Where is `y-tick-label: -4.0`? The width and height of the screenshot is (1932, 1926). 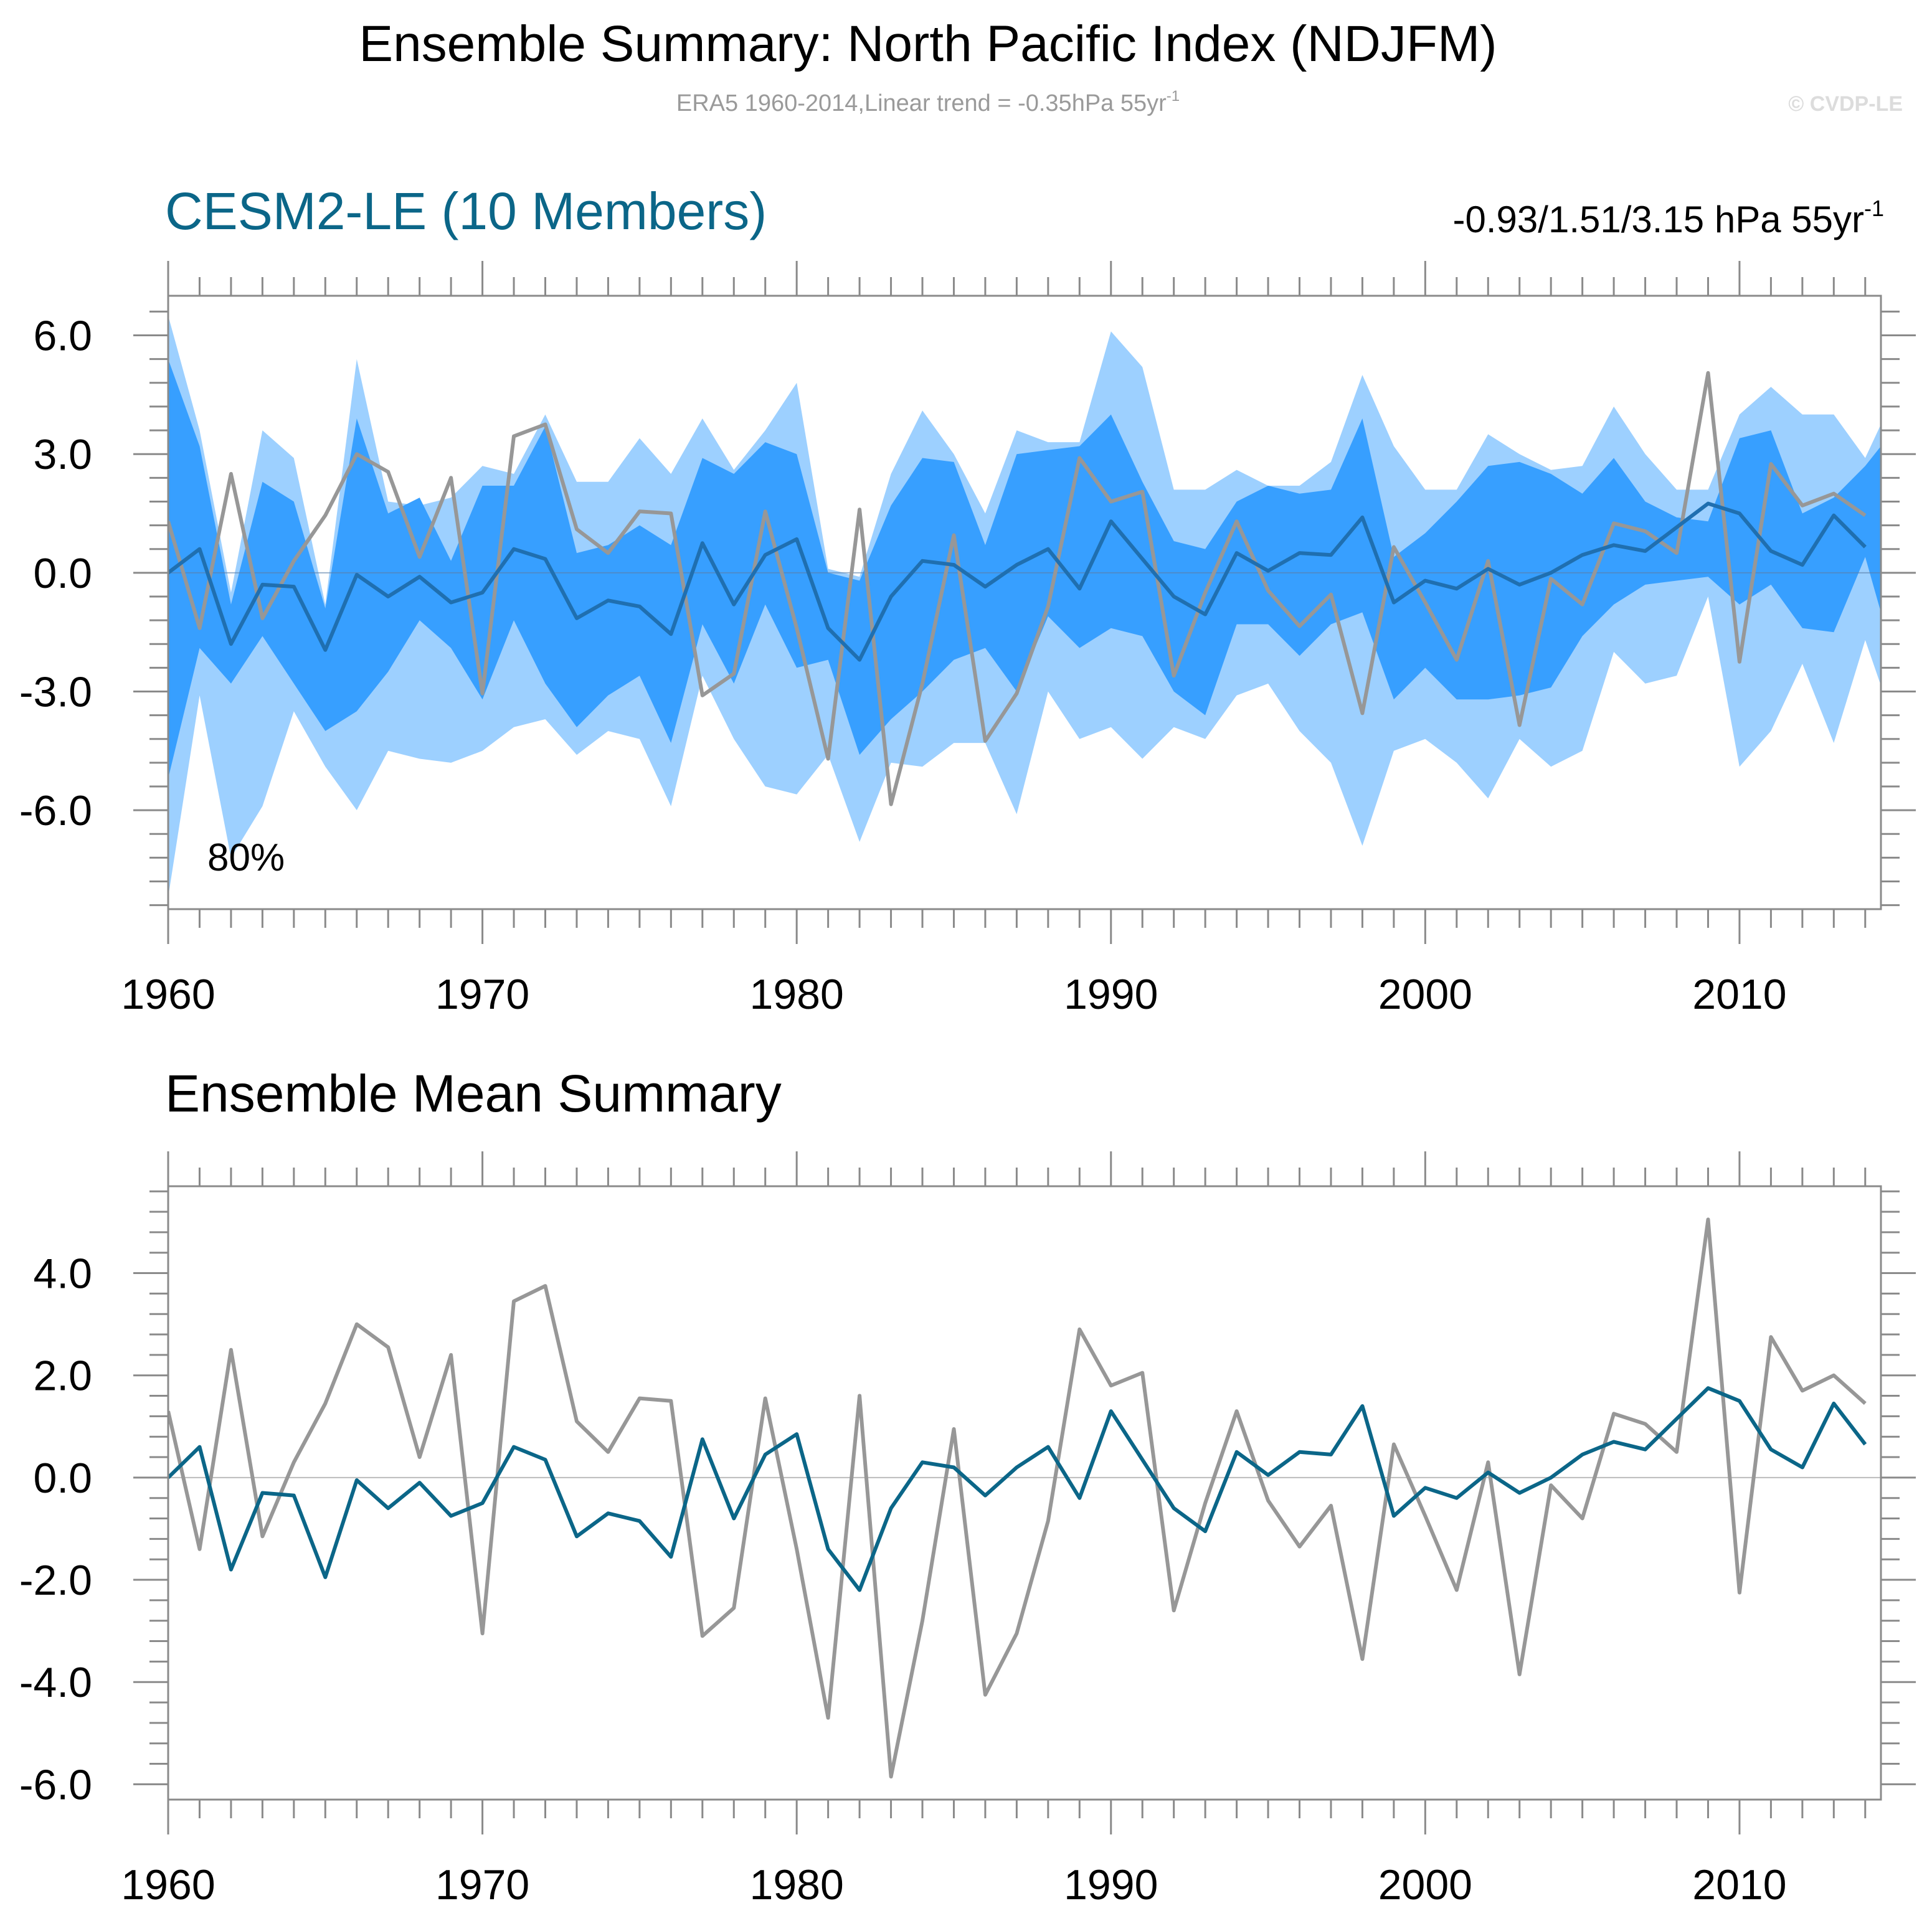 y-tick-label: -4.0 is located at coordinates (56, 1683).